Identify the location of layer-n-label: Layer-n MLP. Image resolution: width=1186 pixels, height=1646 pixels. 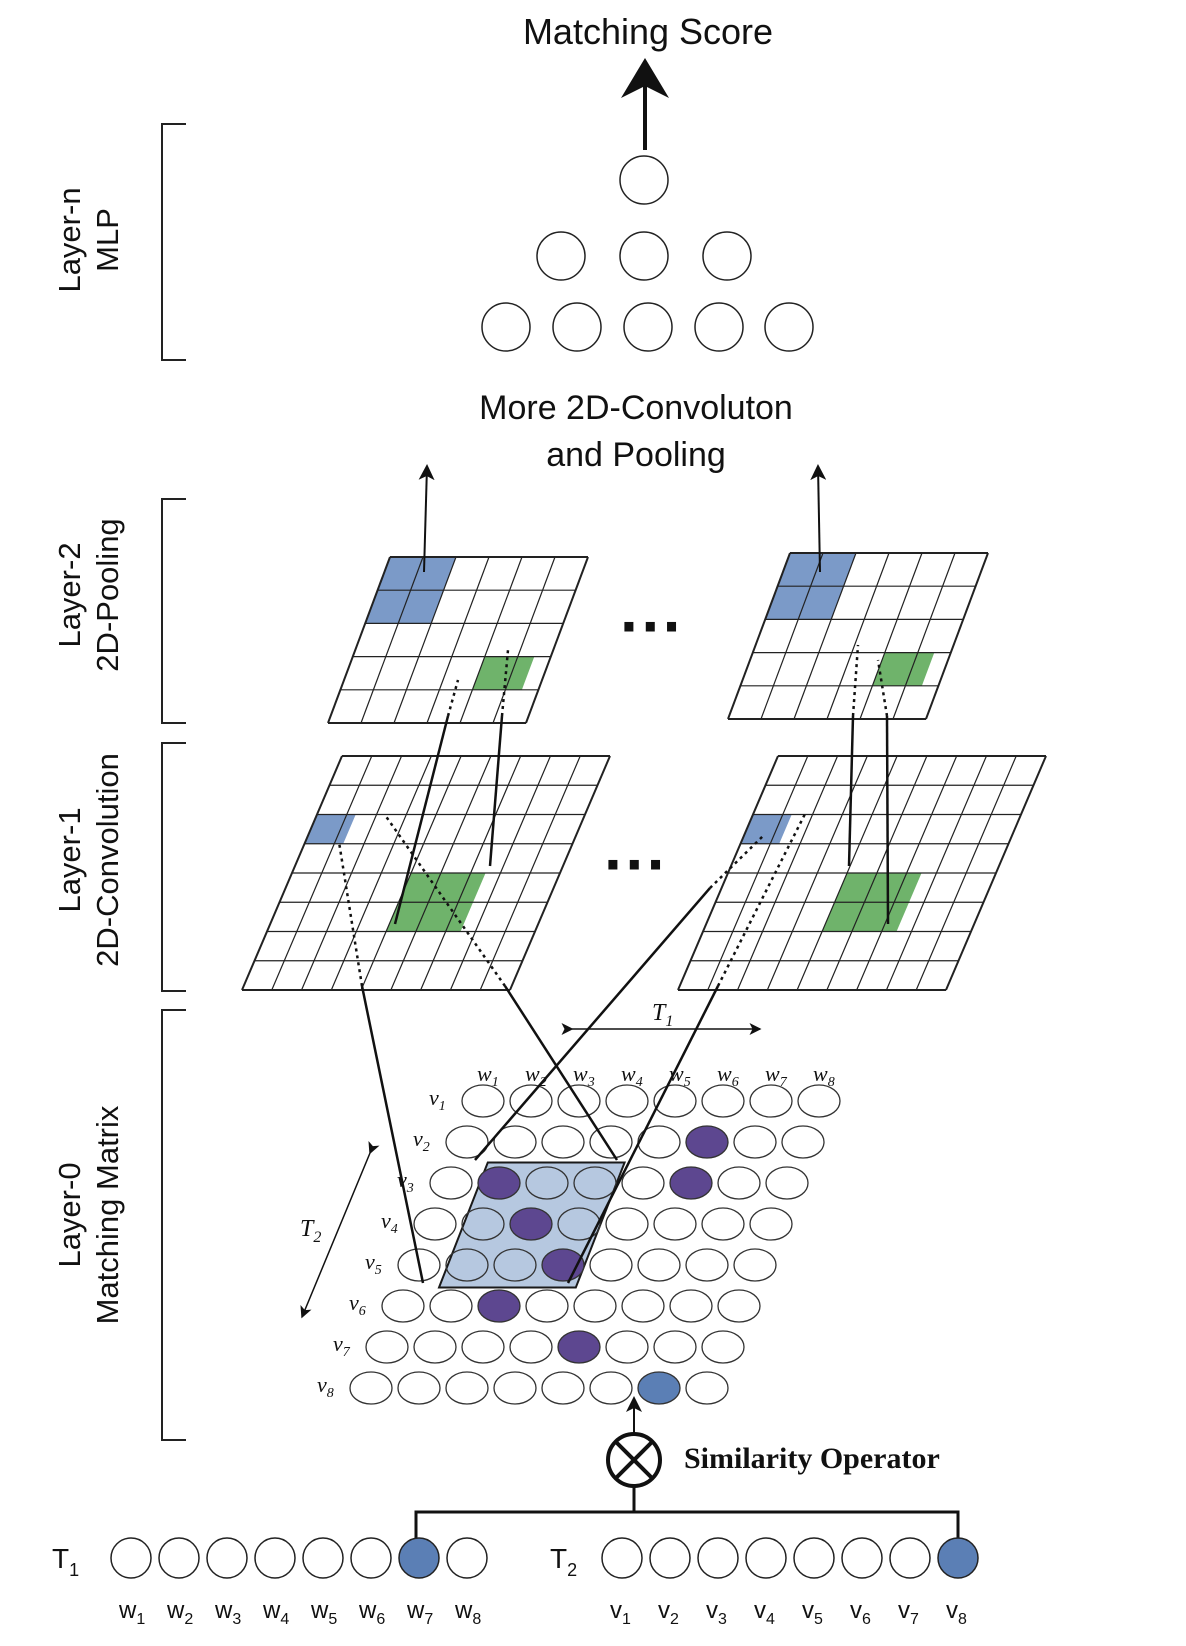
(88, 239).